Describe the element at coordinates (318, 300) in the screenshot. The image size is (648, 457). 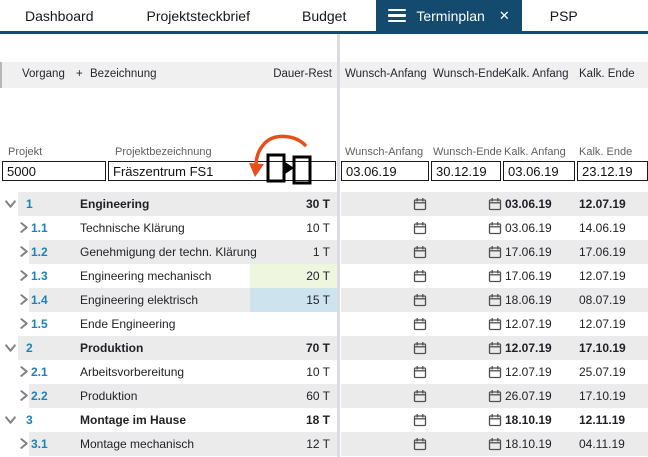
I see `task-duration: 15 T` at that location.